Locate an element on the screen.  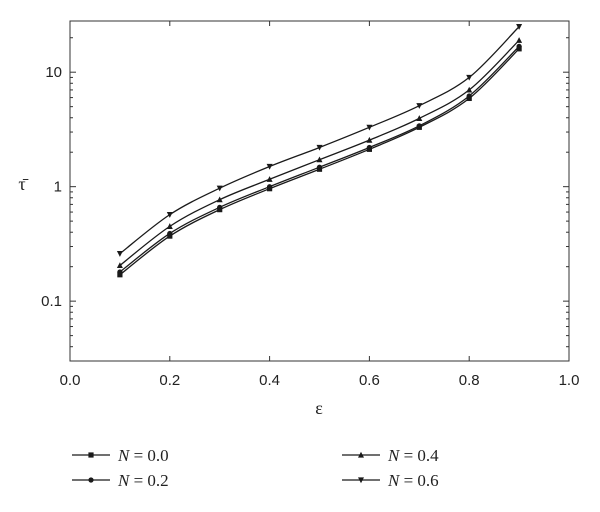
x-tick-label: 0.0 is located at coordinates (70, 380).